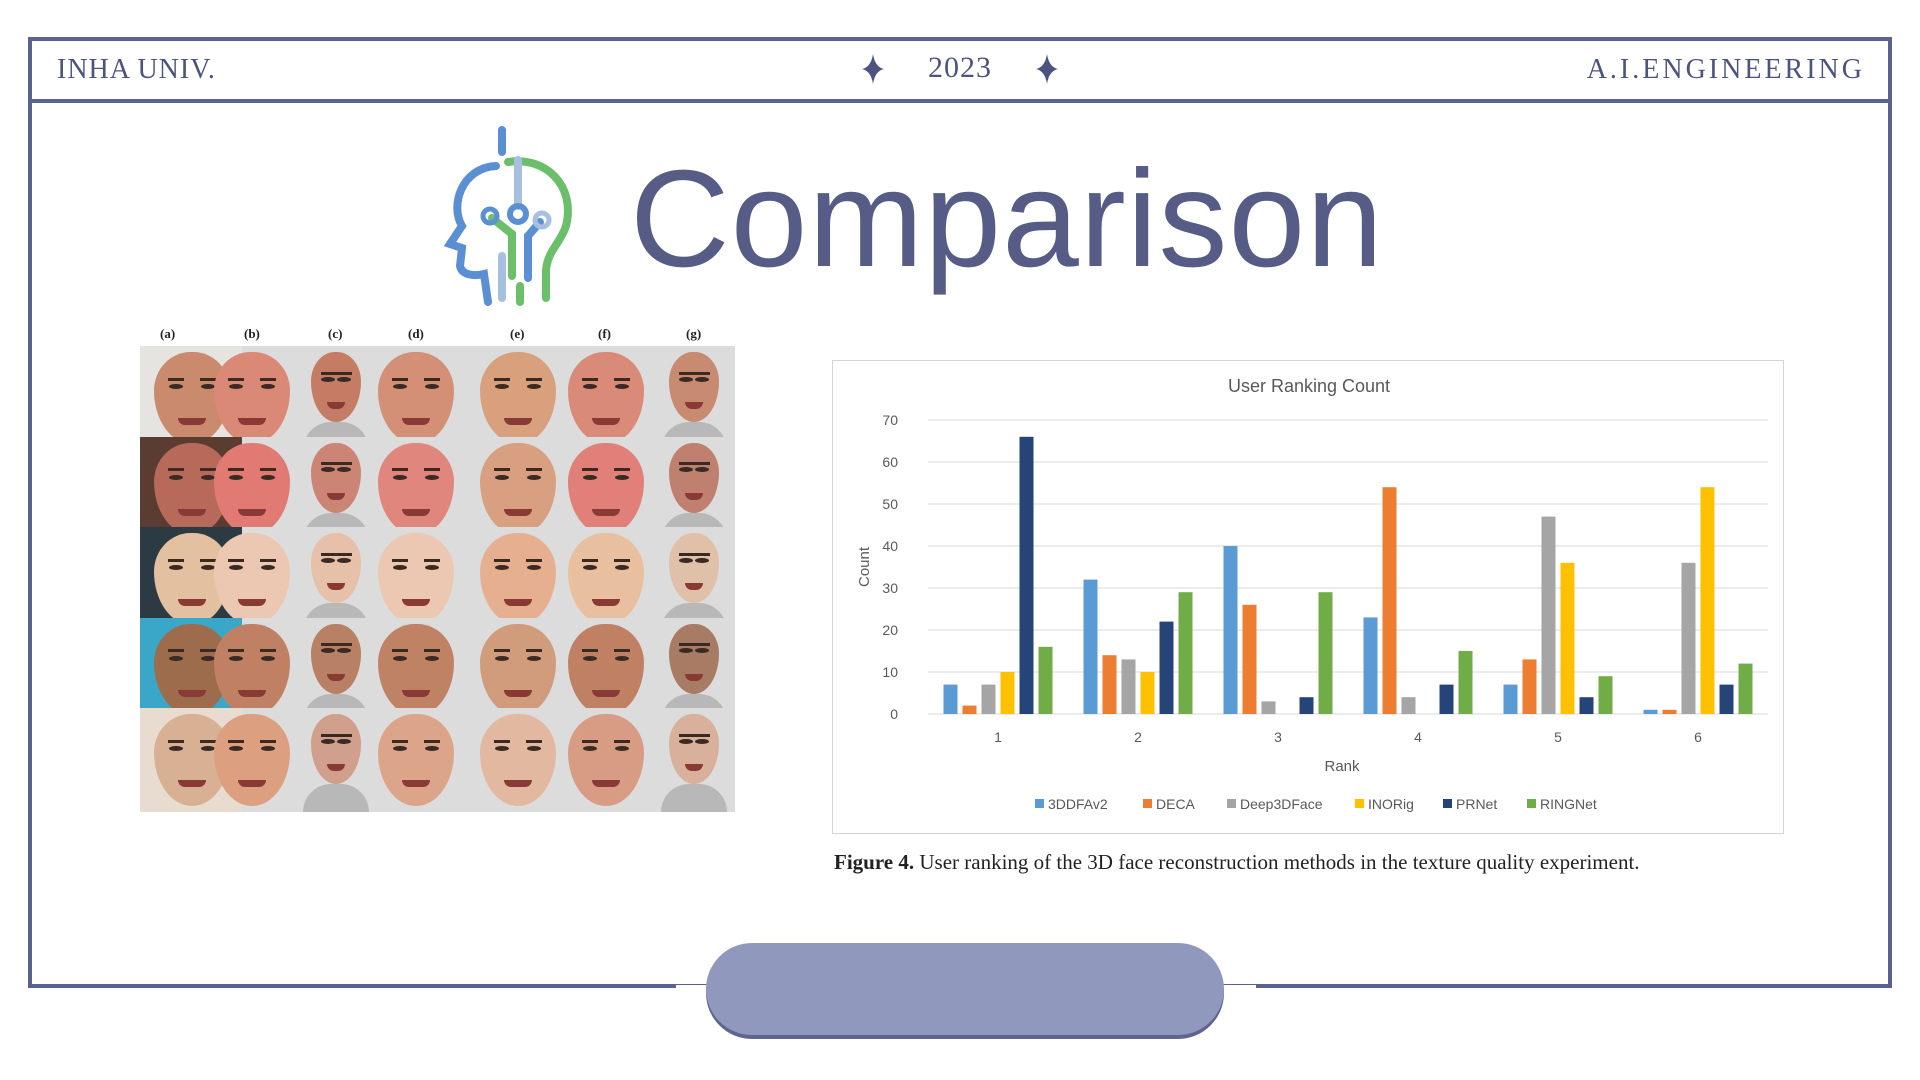 The height and width of the screenshot is (1080, 1920). What do you see at coordinates (1476, 804) in the screenshot?
I see `legend-label: PRNet` at bounding box center [1476, 804].